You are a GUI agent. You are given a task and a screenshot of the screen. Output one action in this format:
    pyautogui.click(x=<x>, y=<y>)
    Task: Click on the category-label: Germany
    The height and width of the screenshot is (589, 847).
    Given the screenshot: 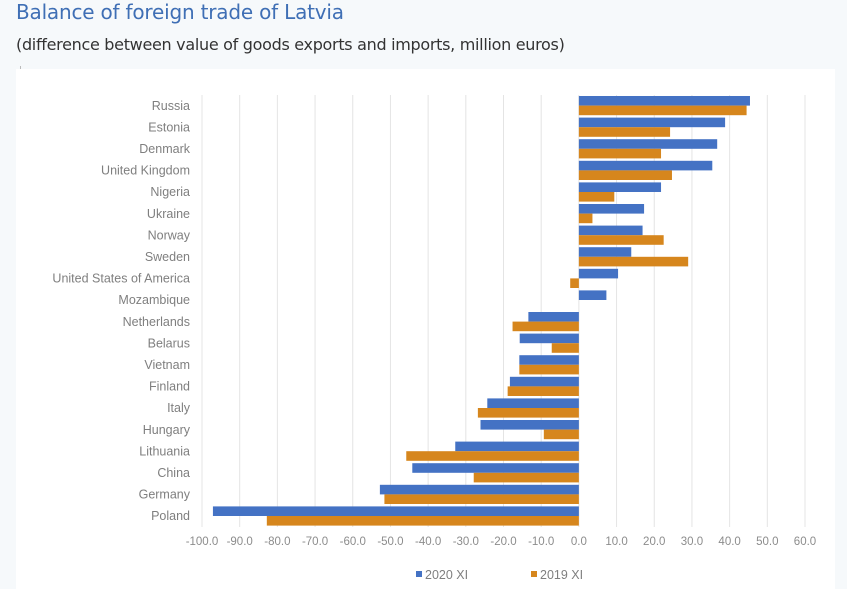 What is the action you would take?
    pyautogui.click(x=165, y=495)
    